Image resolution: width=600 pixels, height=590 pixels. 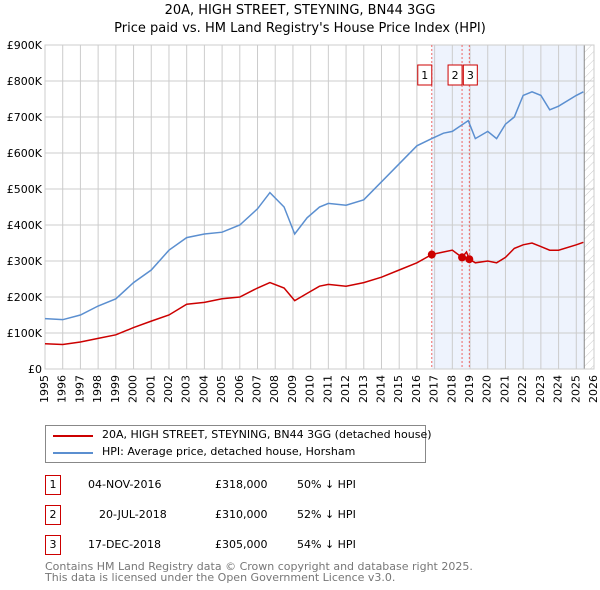 What do you see at coordinates (241, 484) in the screenshot?
I see `transaction-price: £318,000` at bounding box center [241, 484].